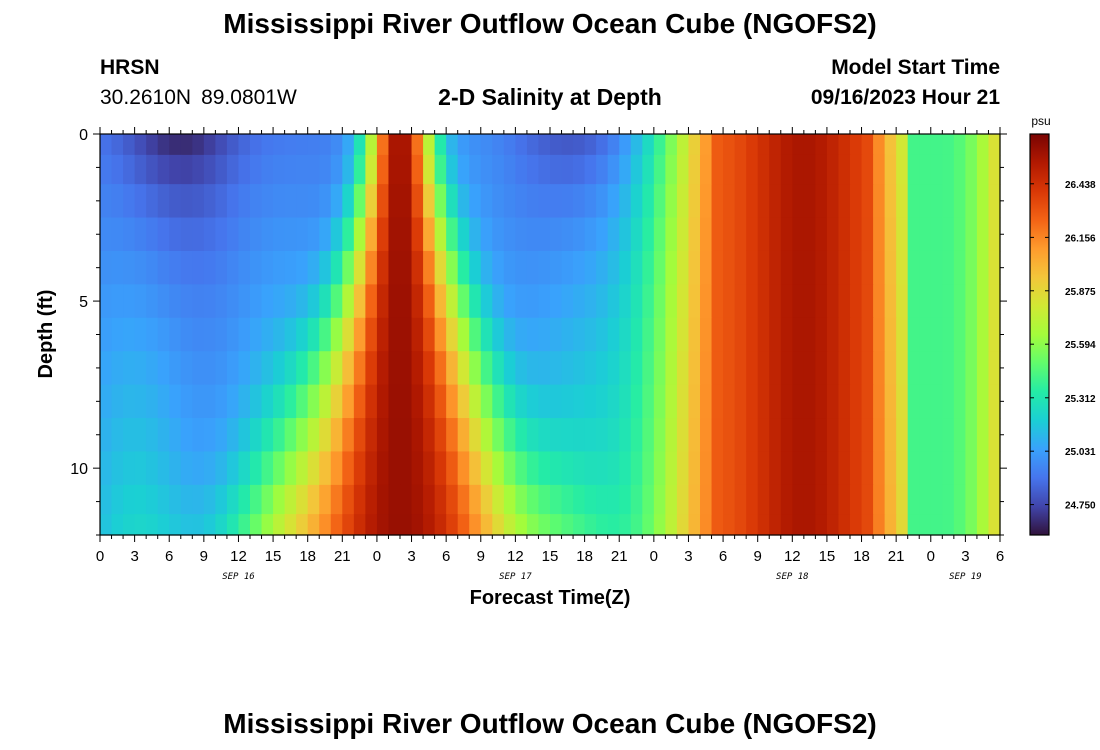 This screenshot has width=1100, height=750. I want to click on colorbar-unit: psu, so click(1040, 121).